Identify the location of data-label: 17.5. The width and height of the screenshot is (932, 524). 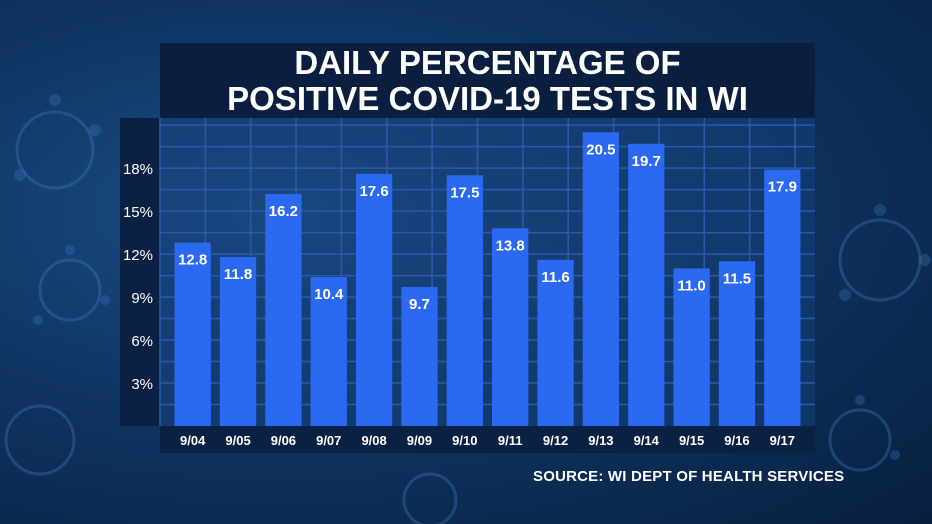
(464, 192).